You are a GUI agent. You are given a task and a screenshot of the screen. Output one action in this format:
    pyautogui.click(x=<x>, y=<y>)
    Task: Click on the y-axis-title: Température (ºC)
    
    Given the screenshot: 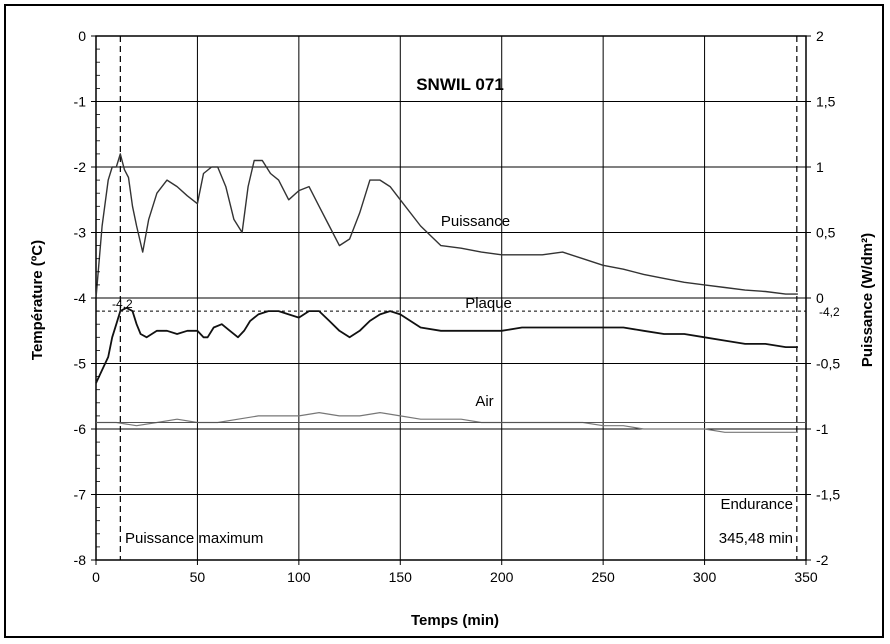 What is the action you would take?
    pyautogui.click(x=37, y=300)
    